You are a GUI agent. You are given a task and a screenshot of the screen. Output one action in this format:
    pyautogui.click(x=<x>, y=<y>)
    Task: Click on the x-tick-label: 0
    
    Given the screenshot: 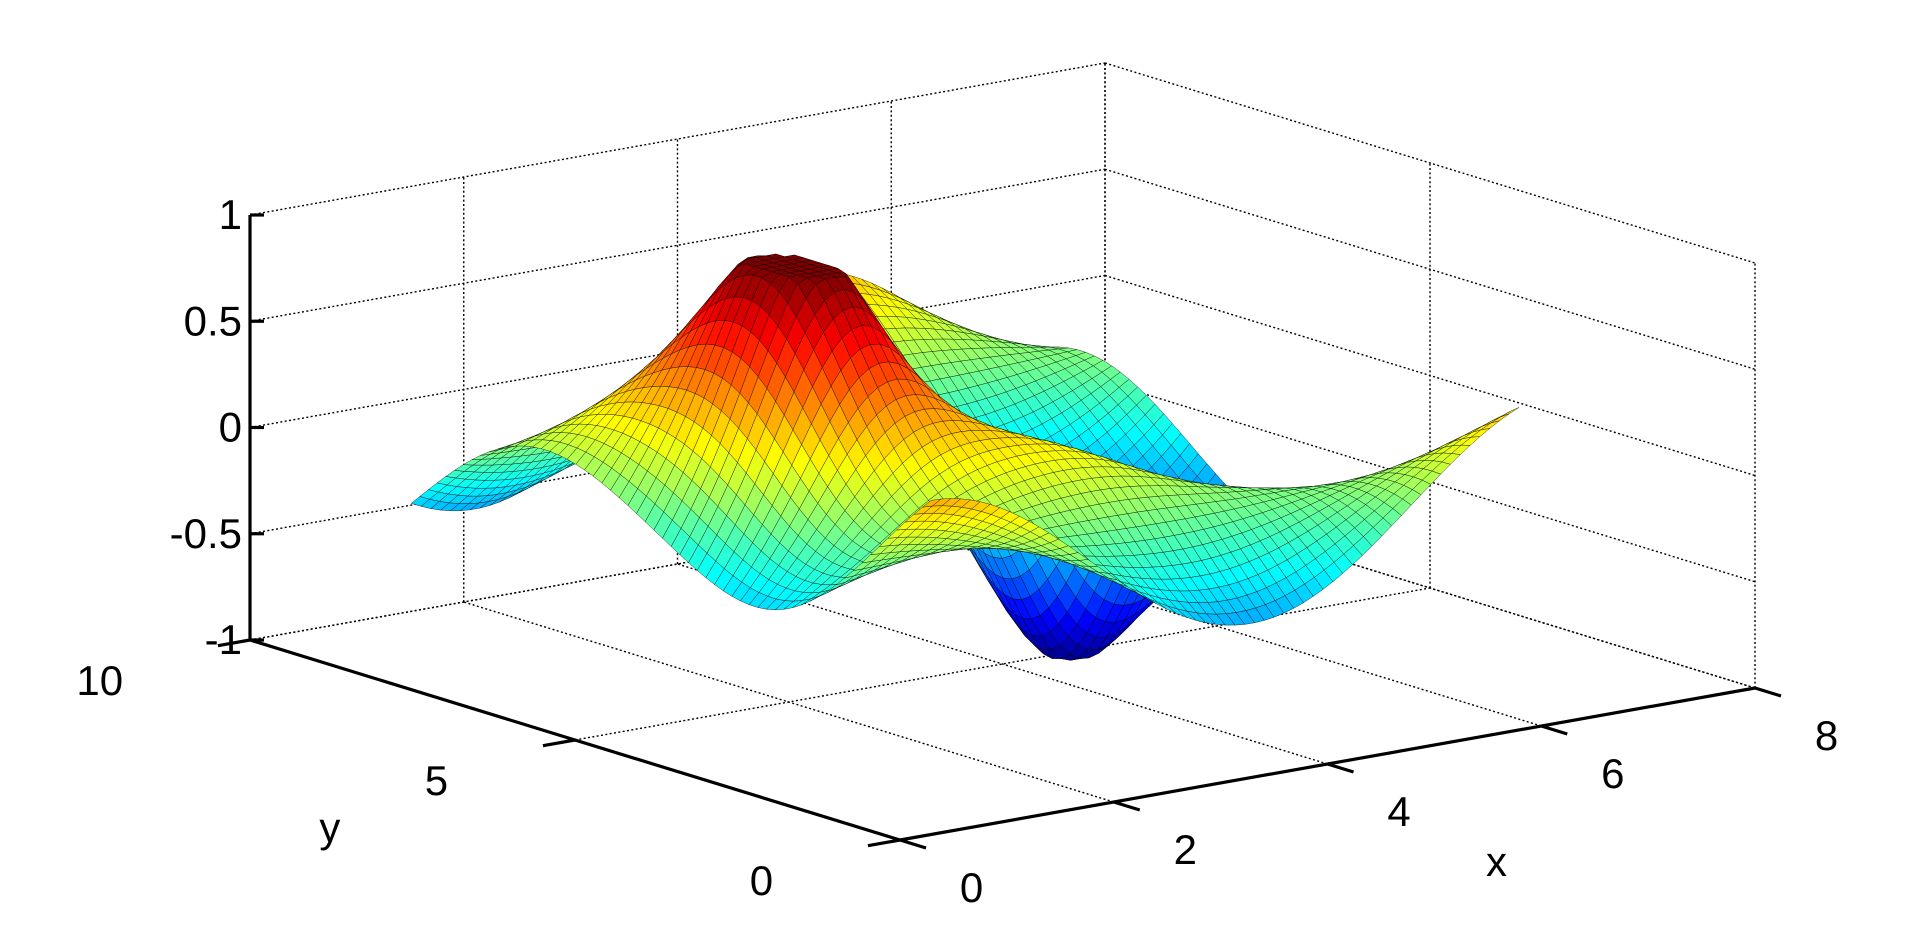 What is the action you would take?
    pyautogui.click(x=971, y=887)
    